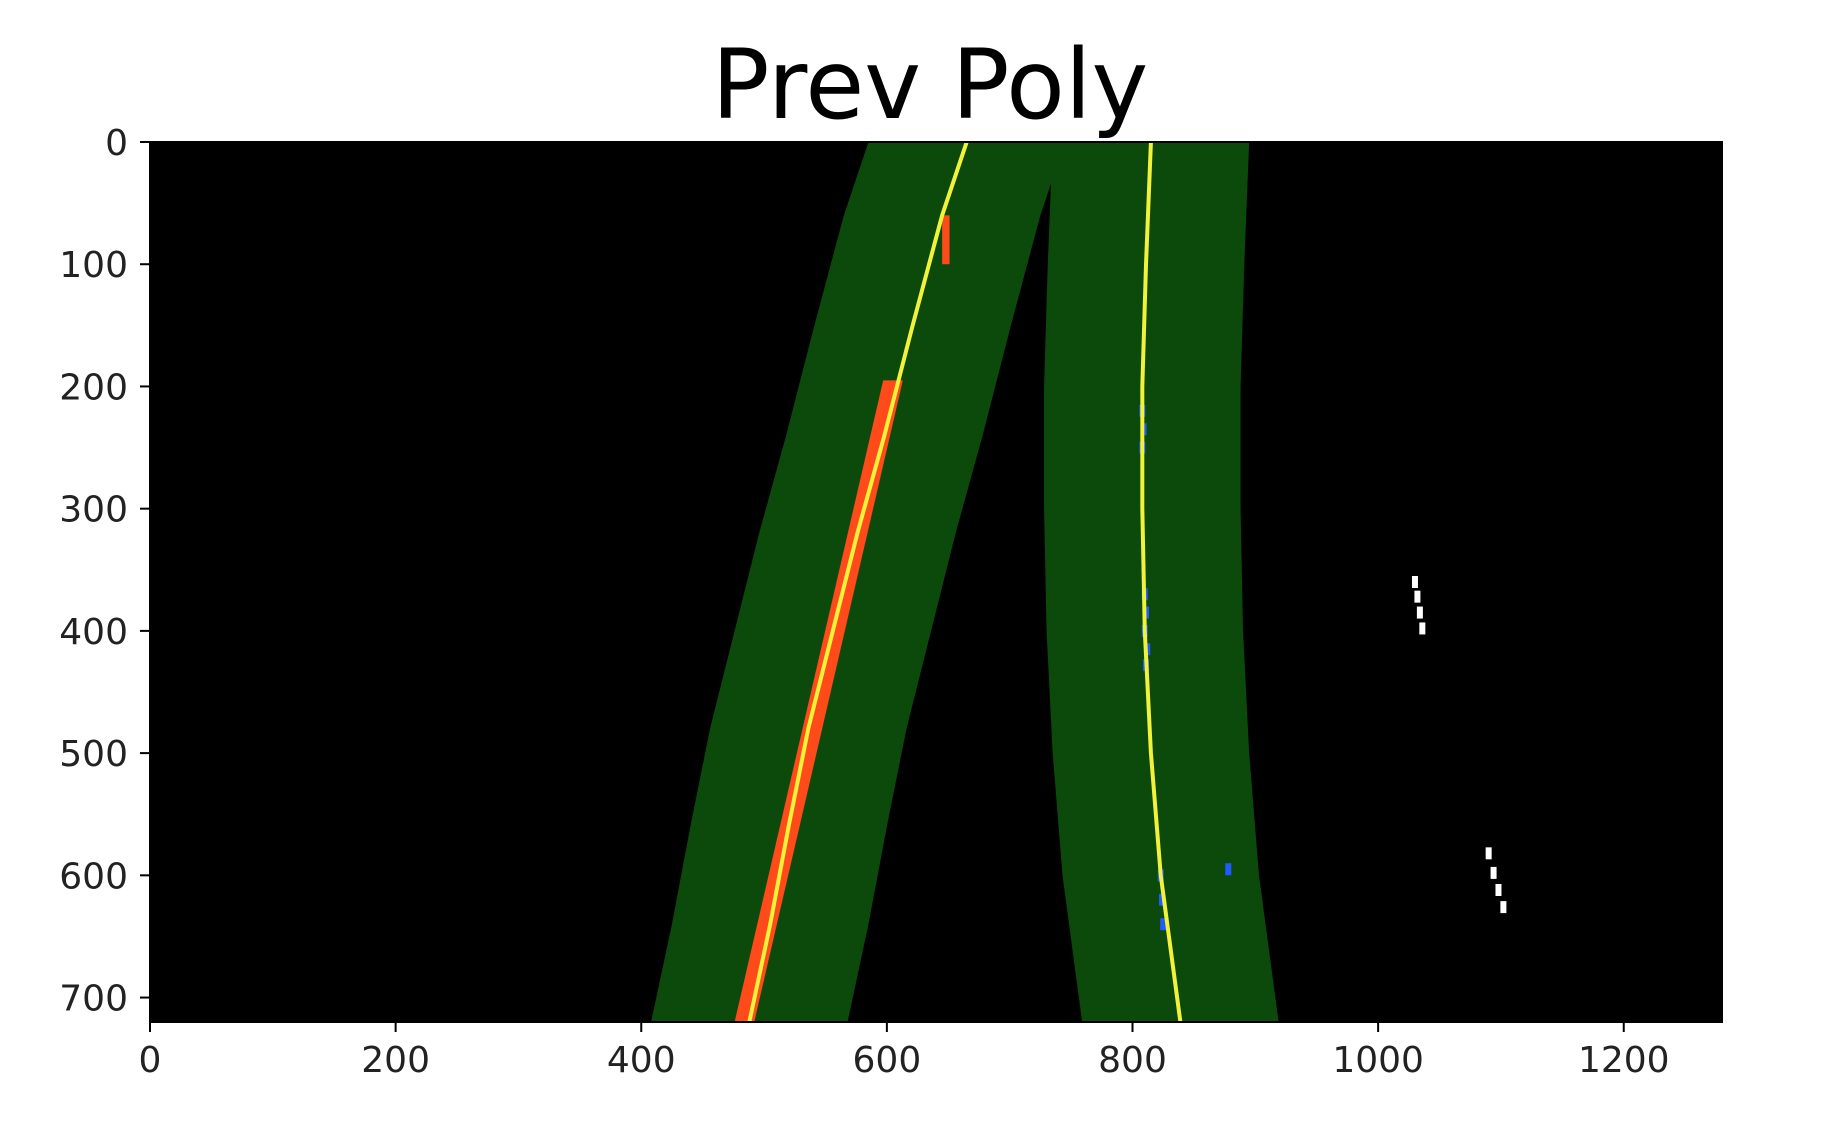  I want to click on x-tick-label-1200: 1200, so click(1624, 1060).